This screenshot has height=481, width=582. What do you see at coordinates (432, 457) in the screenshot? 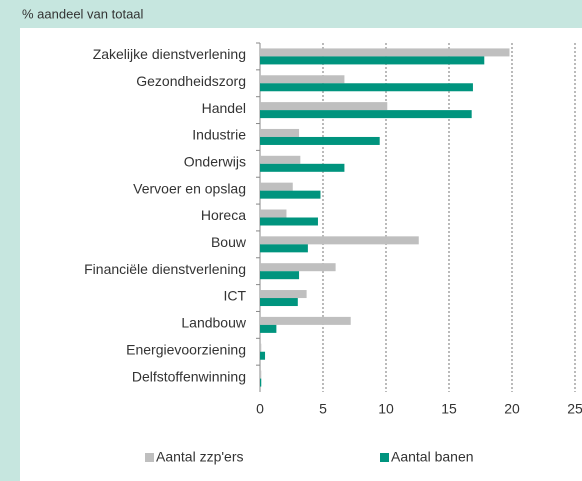
I see `legend-label: Aantal banen` at bounding box center [432, 457].